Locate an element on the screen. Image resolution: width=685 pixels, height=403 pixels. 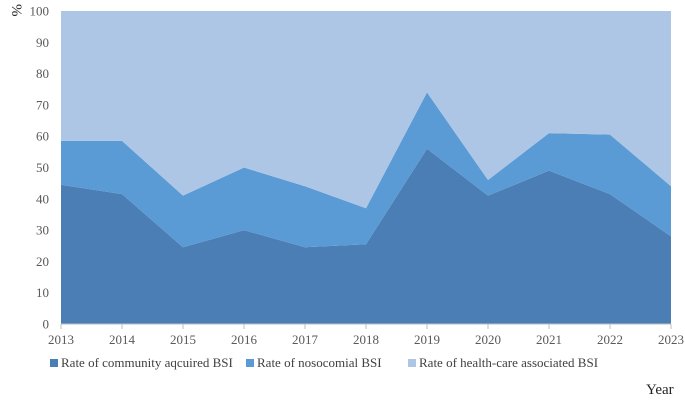
x-tick-label: 2018 is located at coordinates (366, 339).